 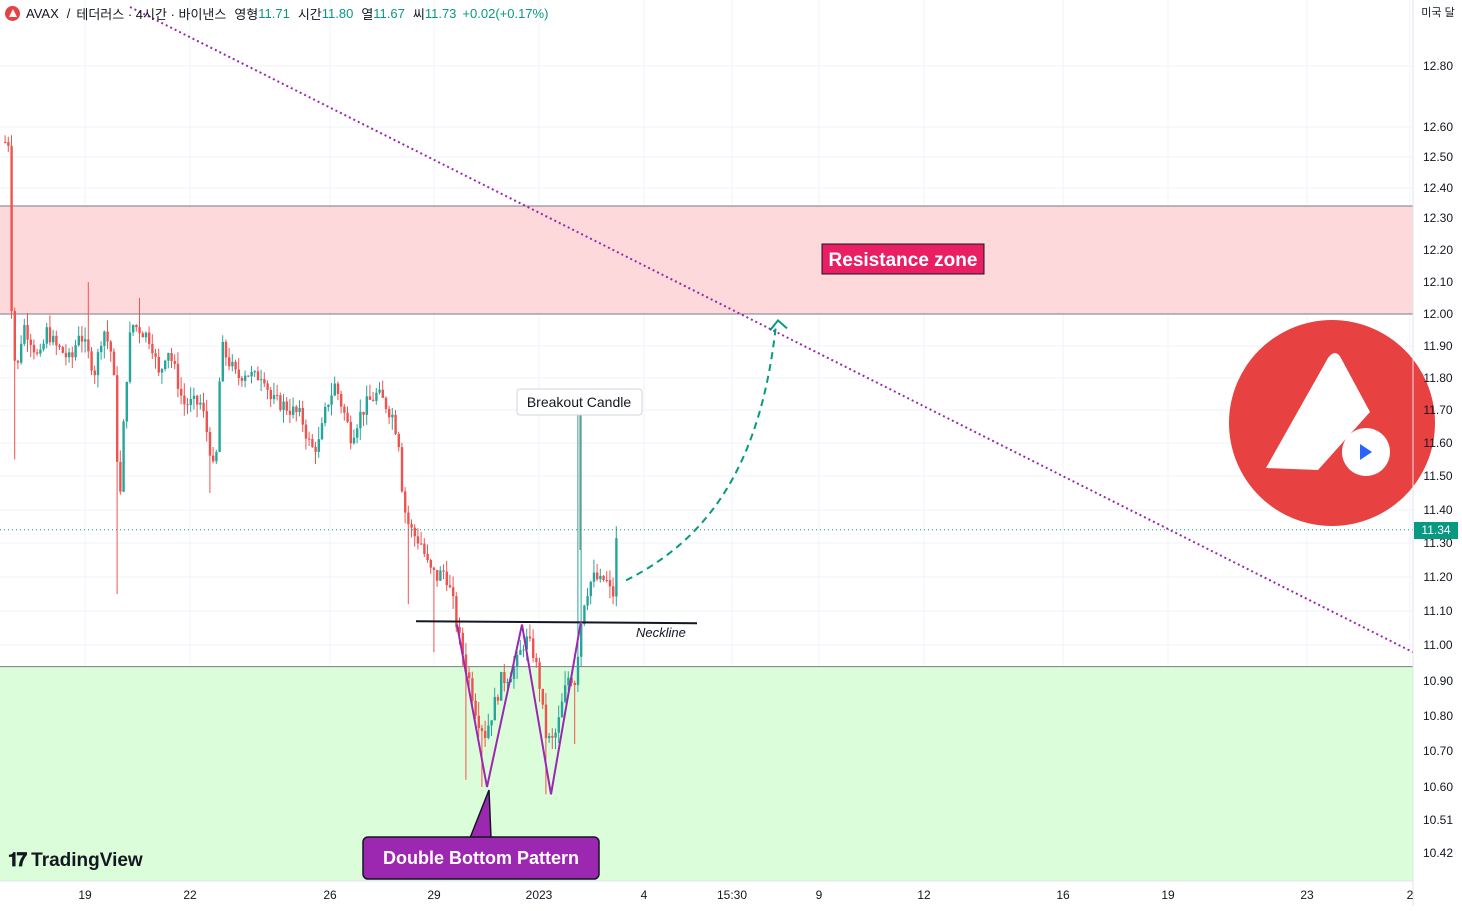 I want to click on tradingview-logo: 𝟏𝟕 TradingView, so click(x=75, y=861).